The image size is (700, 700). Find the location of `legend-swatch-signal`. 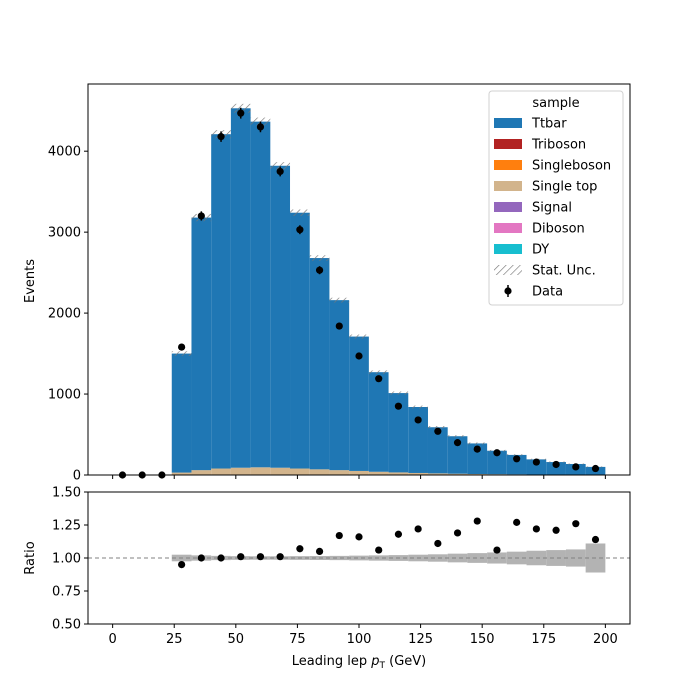

legend-swatch-signal is located at coordinates (508, 207).